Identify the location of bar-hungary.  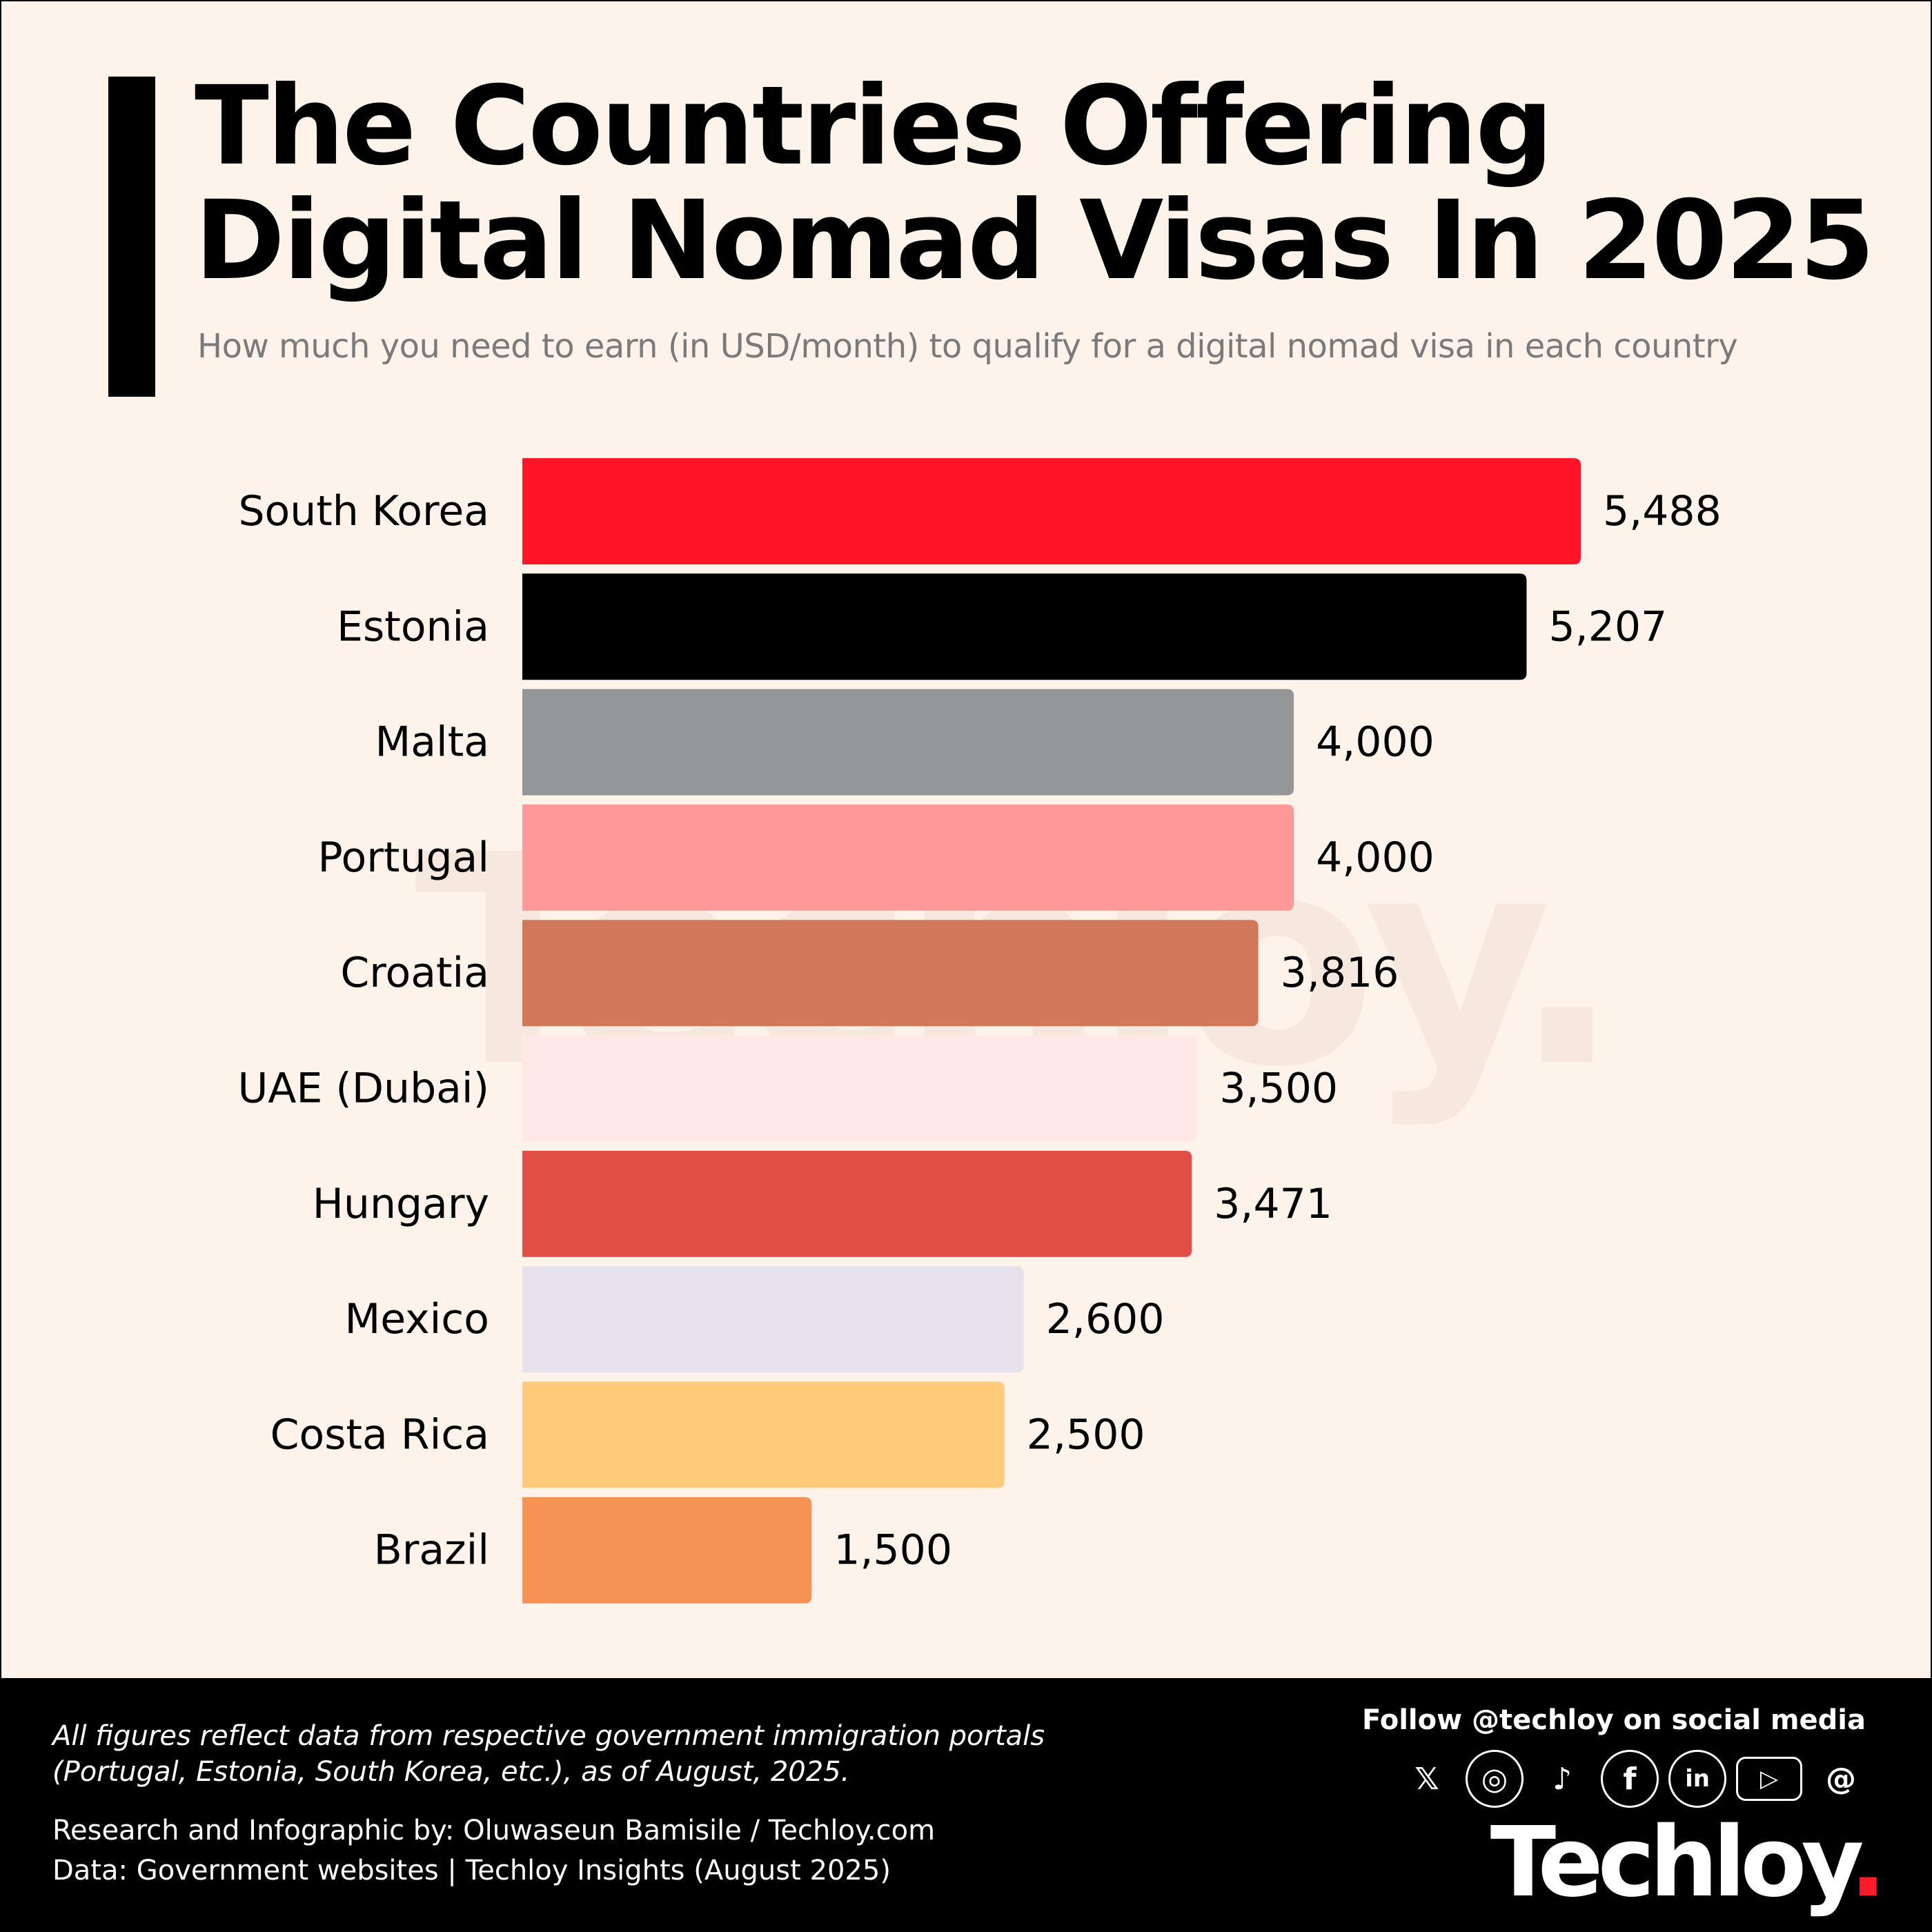
(857, 1203).